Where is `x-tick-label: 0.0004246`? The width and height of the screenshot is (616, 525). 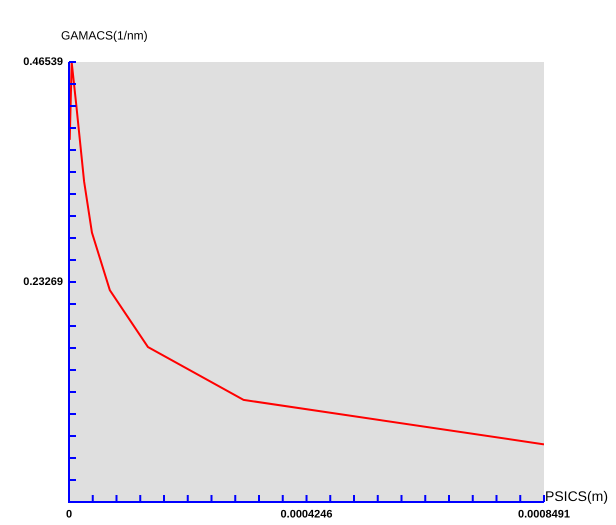
x-tick-label: 0.0004246 is located at coordinates (306, 514).